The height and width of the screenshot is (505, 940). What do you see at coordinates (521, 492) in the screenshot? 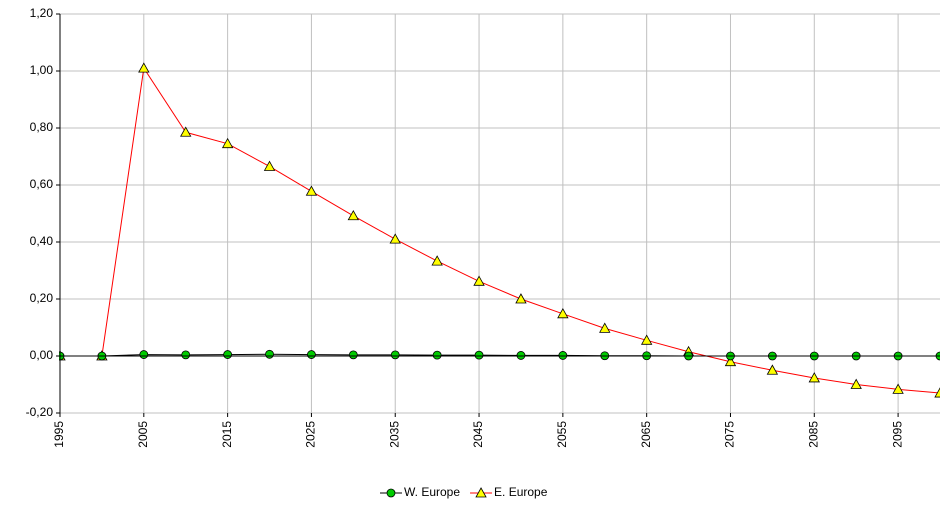
I see `legend-label: E. Europe` at bounding box center [521, 492].